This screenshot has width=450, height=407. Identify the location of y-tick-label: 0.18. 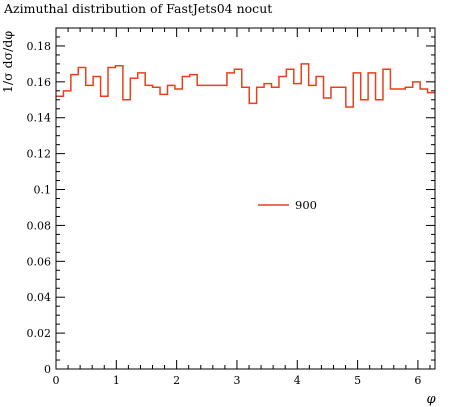
(39, 46).